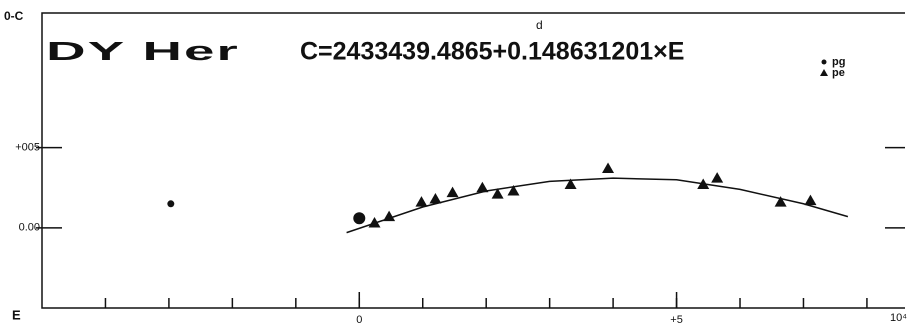  What do you see at coordinates (29, 228) in the screenshot?
I see `y-tick-label: 0.00` at bounding box center [29, 228].